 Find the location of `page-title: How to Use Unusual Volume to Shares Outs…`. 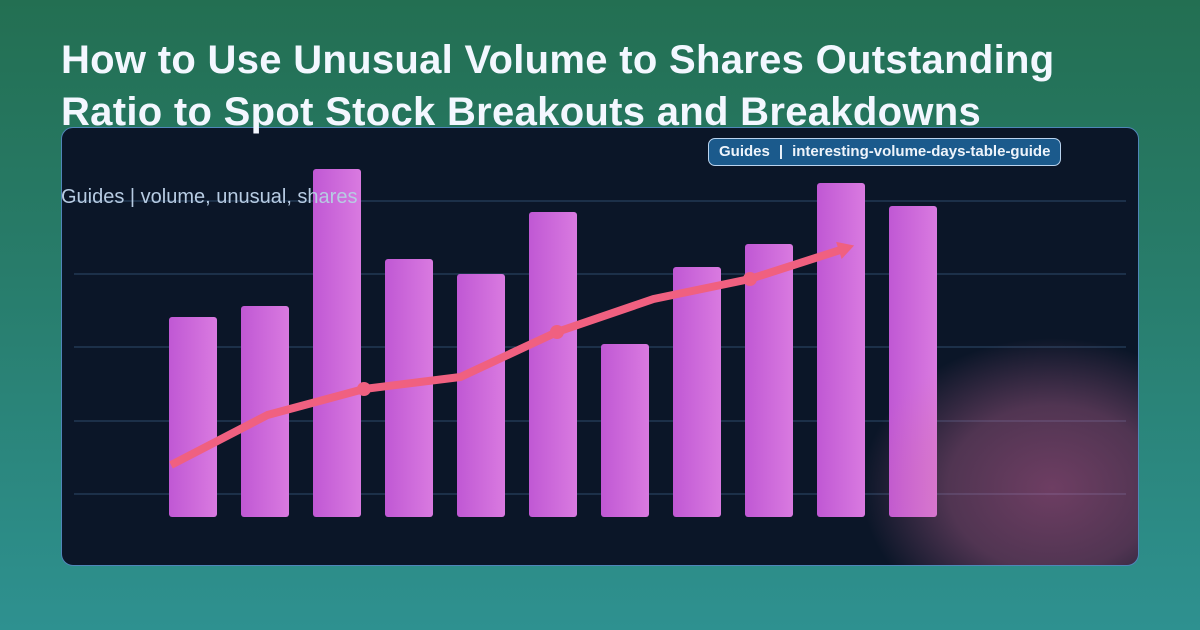

page-title: How to Use Unusual Volume to Shares Outs… is located at coordinates (558, 86).